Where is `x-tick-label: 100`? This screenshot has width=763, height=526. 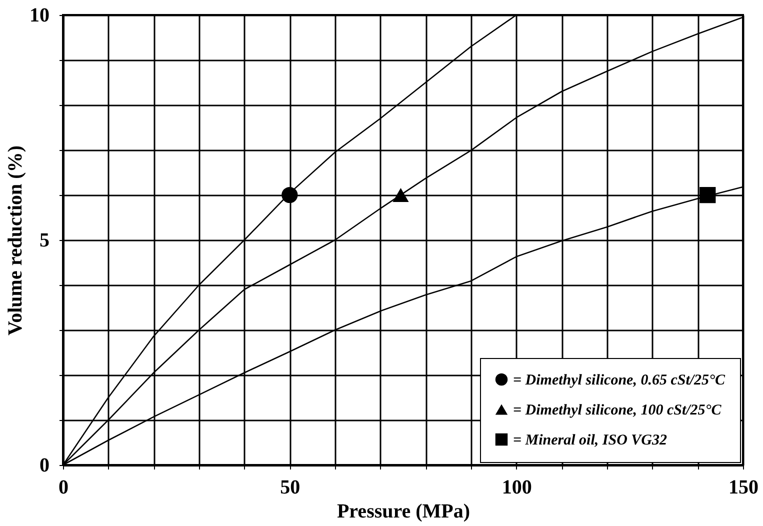
x-tick-label: 100 is located at coordinates (517, 487).